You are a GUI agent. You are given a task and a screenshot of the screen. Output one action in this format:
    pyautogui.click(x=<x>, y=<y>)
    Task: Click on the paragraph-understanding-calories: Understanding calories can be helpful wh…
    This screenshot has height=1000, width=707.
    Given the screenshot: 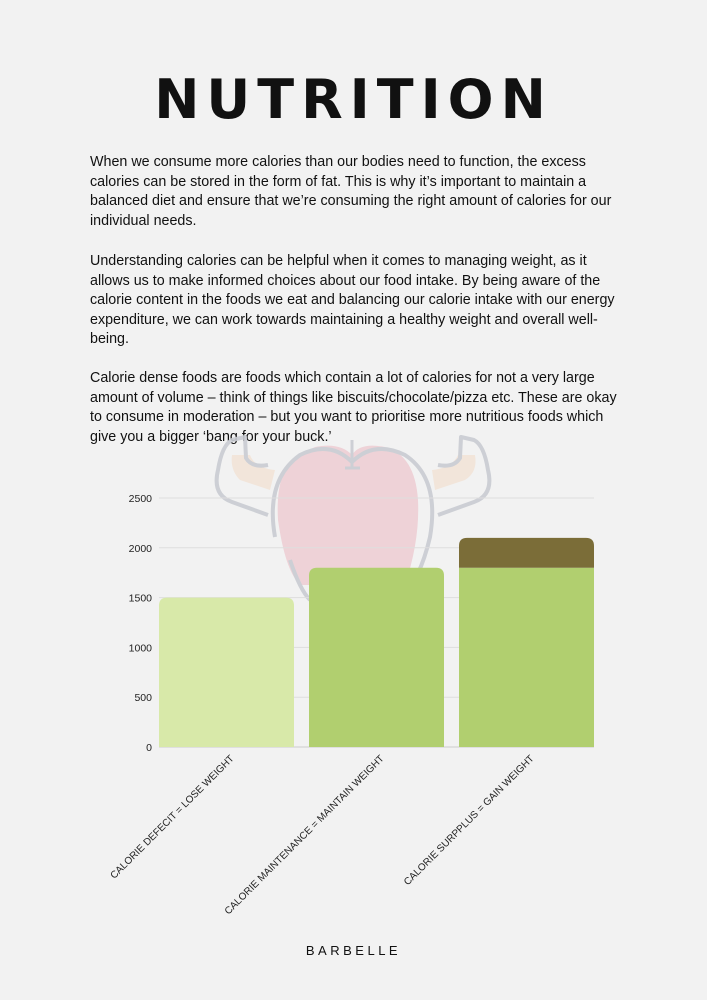 What is the action you would take?
    pyautogui.click(x=352, y=300)
    